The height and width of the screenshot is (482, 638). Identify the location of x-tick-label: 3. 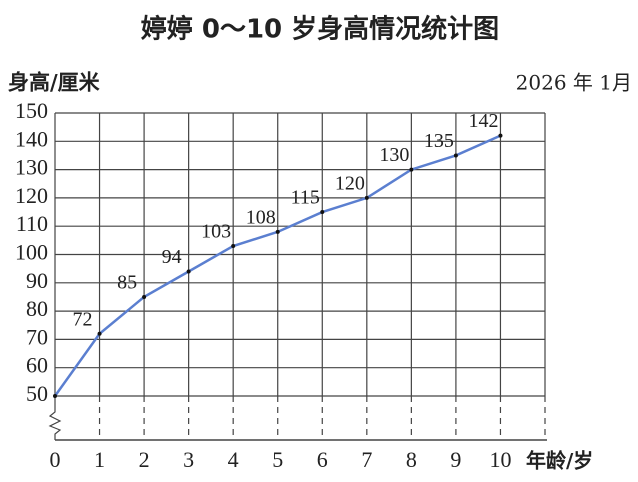
(188, 459).